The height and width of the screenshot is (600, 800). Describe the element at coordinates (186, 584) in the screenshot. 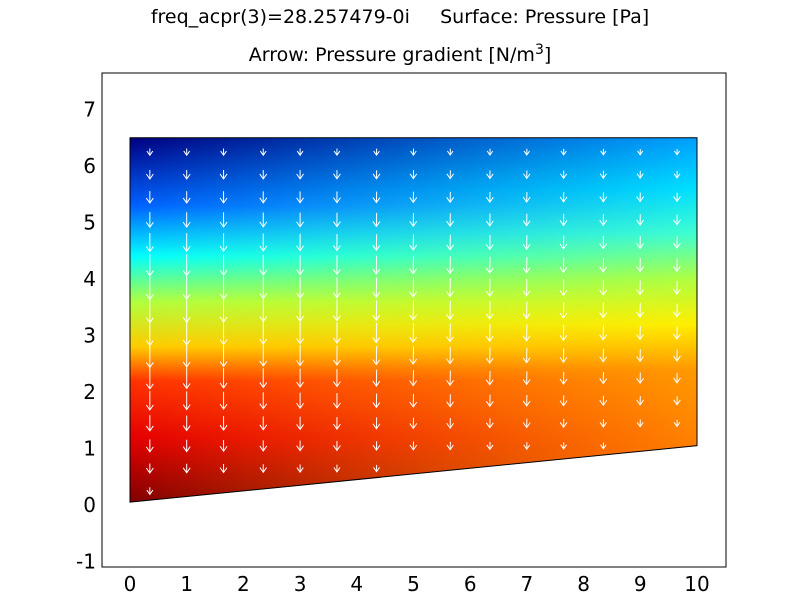

I see `x-tick-label: 1` at that location.